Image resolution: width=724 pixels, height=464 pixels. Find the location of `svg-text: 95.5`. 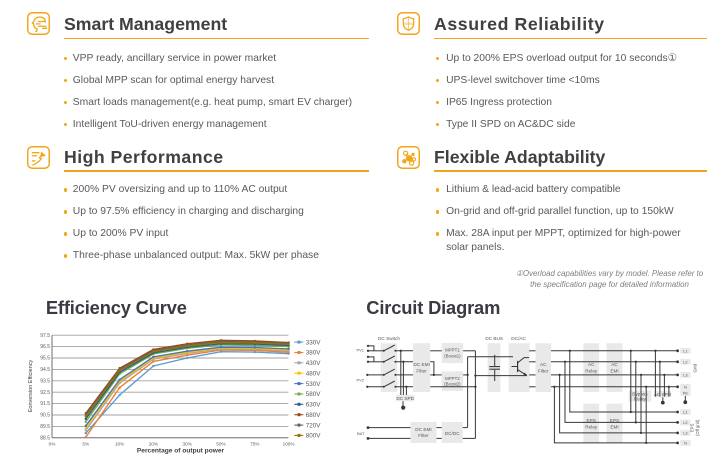

svg-text: 95.5 is located at coordinates (45, 359).